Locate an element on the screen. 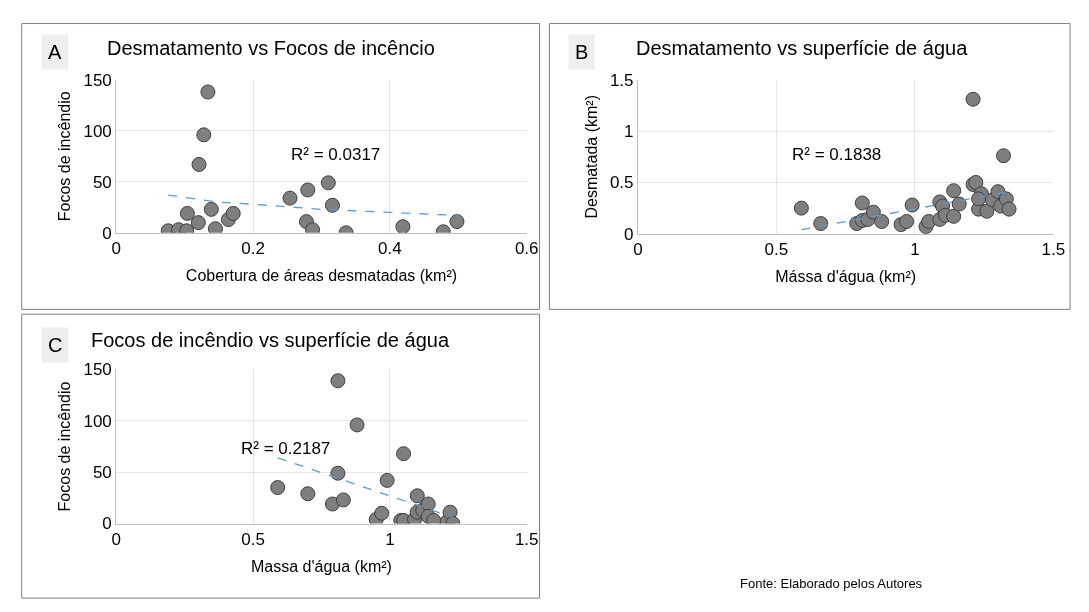  y-tick-label: 1.5 is located at coordinates (621, 80).